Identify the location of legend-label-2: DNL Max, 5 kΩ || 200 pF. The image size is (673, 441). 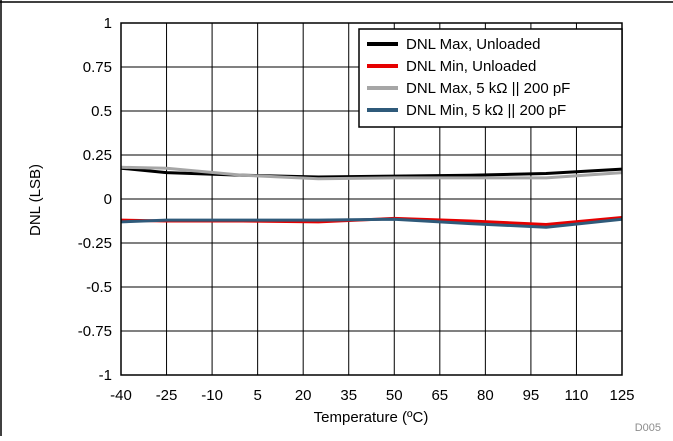
(488, 88).